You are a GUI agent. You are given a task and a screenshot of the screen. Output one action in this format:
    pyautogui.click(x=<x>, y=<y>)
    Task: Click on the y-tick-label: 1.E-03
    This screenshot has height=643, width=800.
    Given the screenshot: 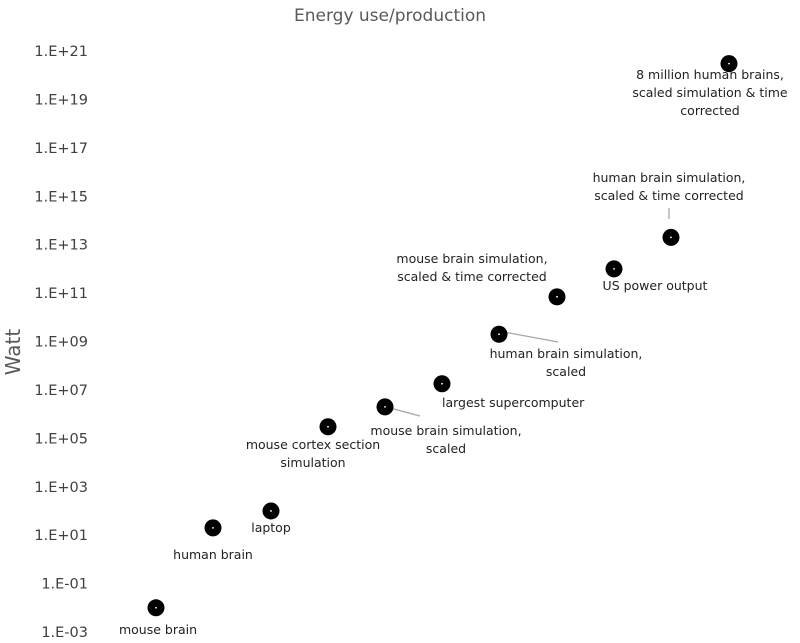 What is the action you would take?
    pyautogui.click(x=64, y=633)
    